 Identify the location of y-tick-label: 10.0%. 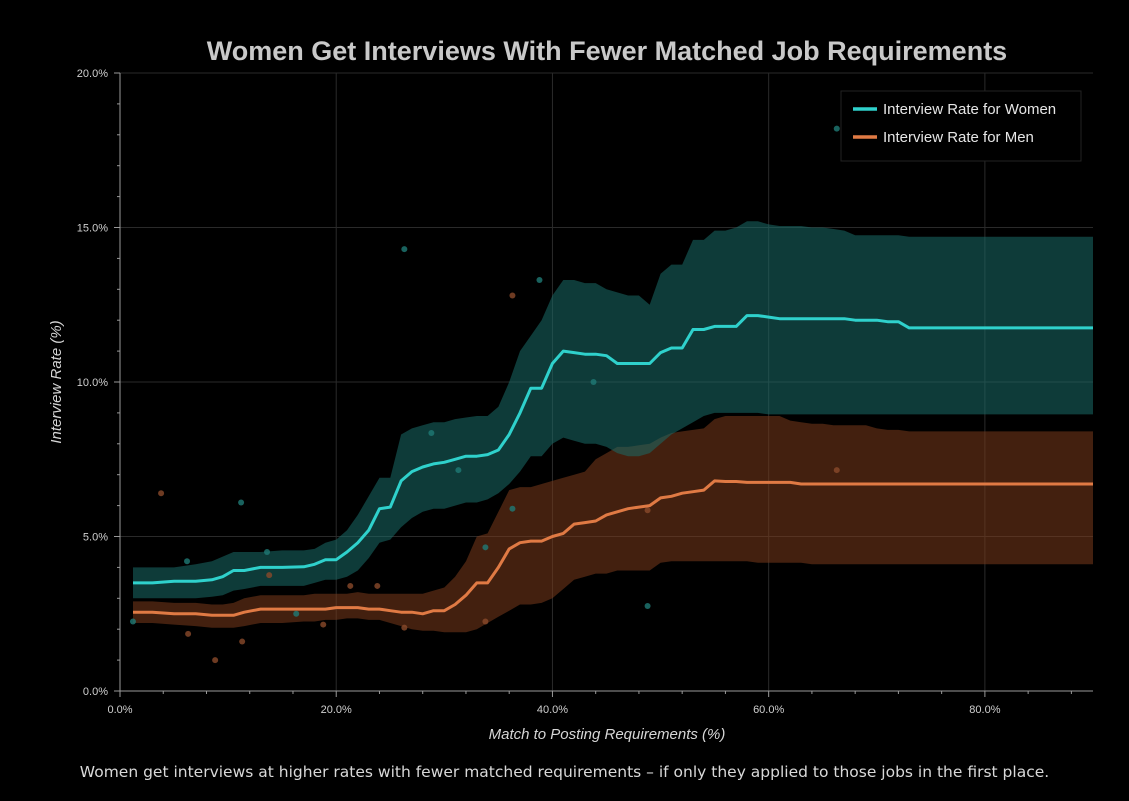
(92, 383).